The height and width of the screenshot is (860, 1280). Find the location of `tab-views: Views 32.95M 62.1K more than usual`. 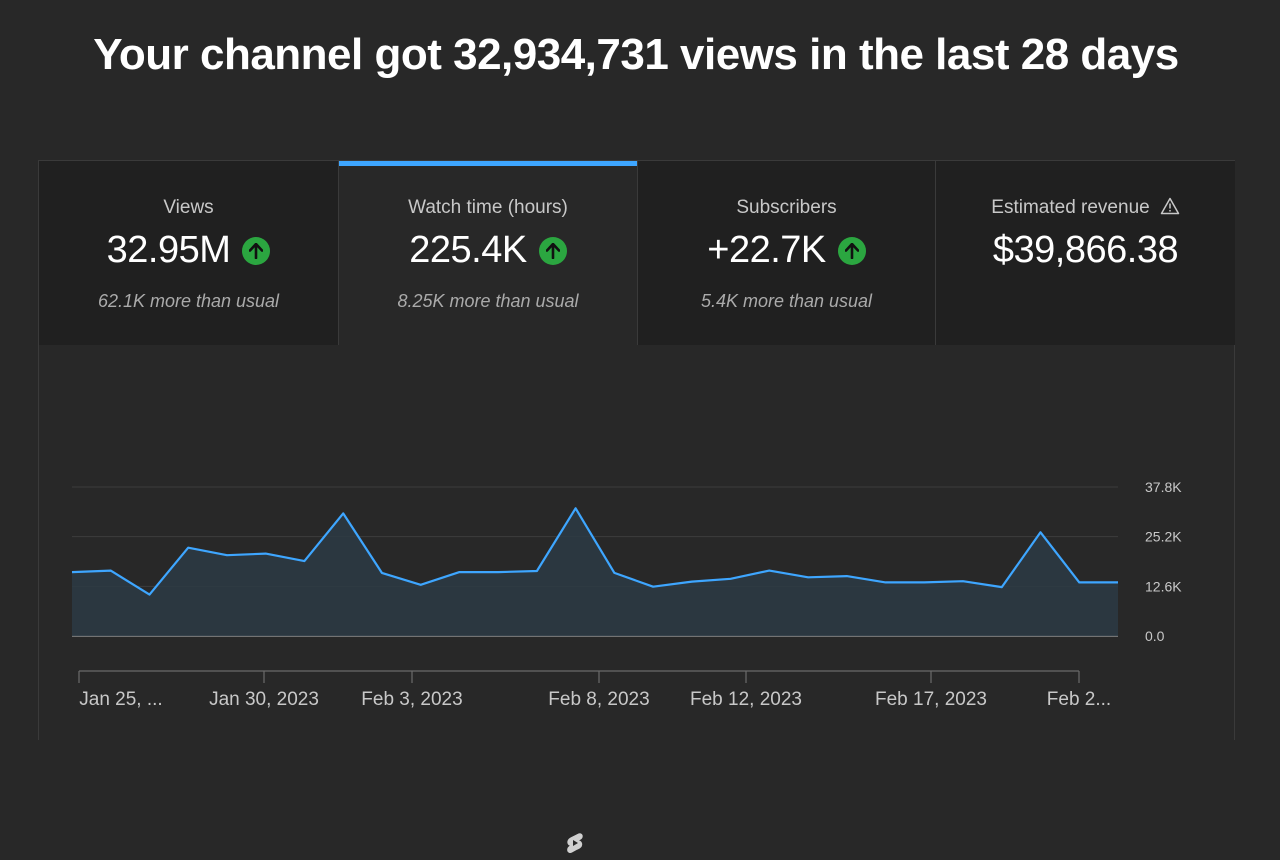

tab-views: Views 32.95M 62.1K more than usual is located at coordinates (189, 253).